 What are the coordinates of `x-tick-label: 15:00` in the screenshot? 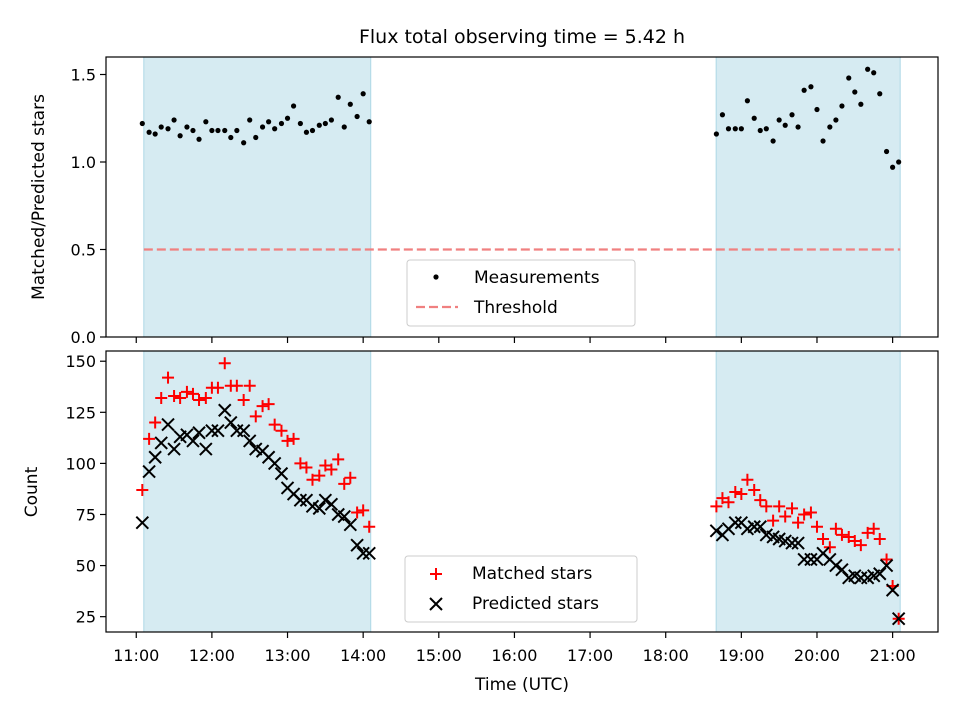 It's located at (439, 655).